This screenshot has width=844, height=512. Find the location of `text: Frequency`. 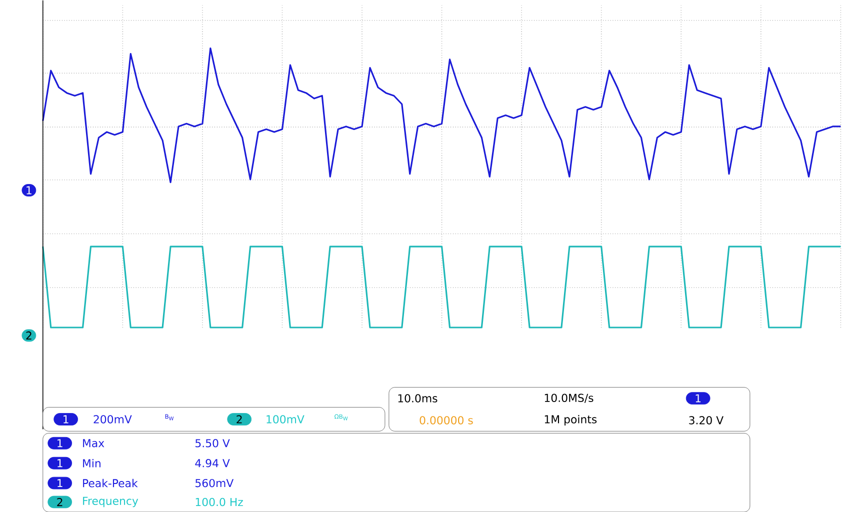

text: Frequency is located at coordinates (110, 502).